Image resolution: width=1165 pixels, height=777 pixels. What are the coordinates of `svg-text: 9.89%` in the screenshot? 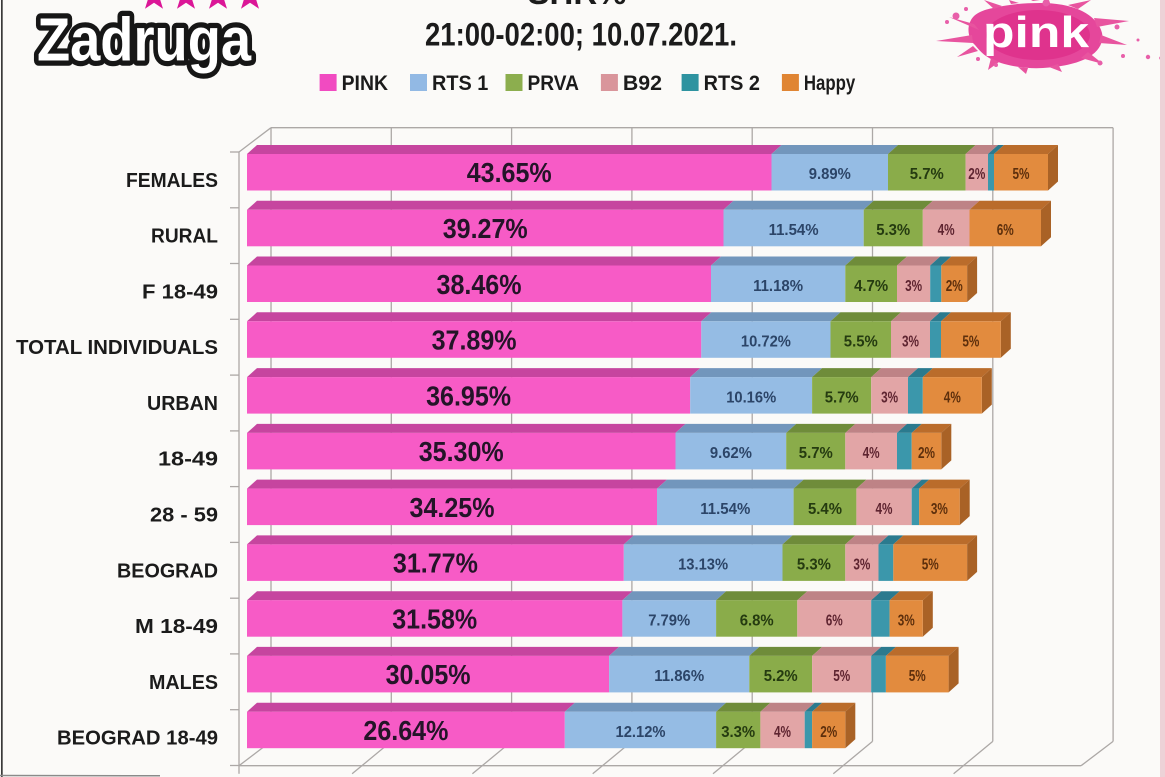 It's located at (830, 174).